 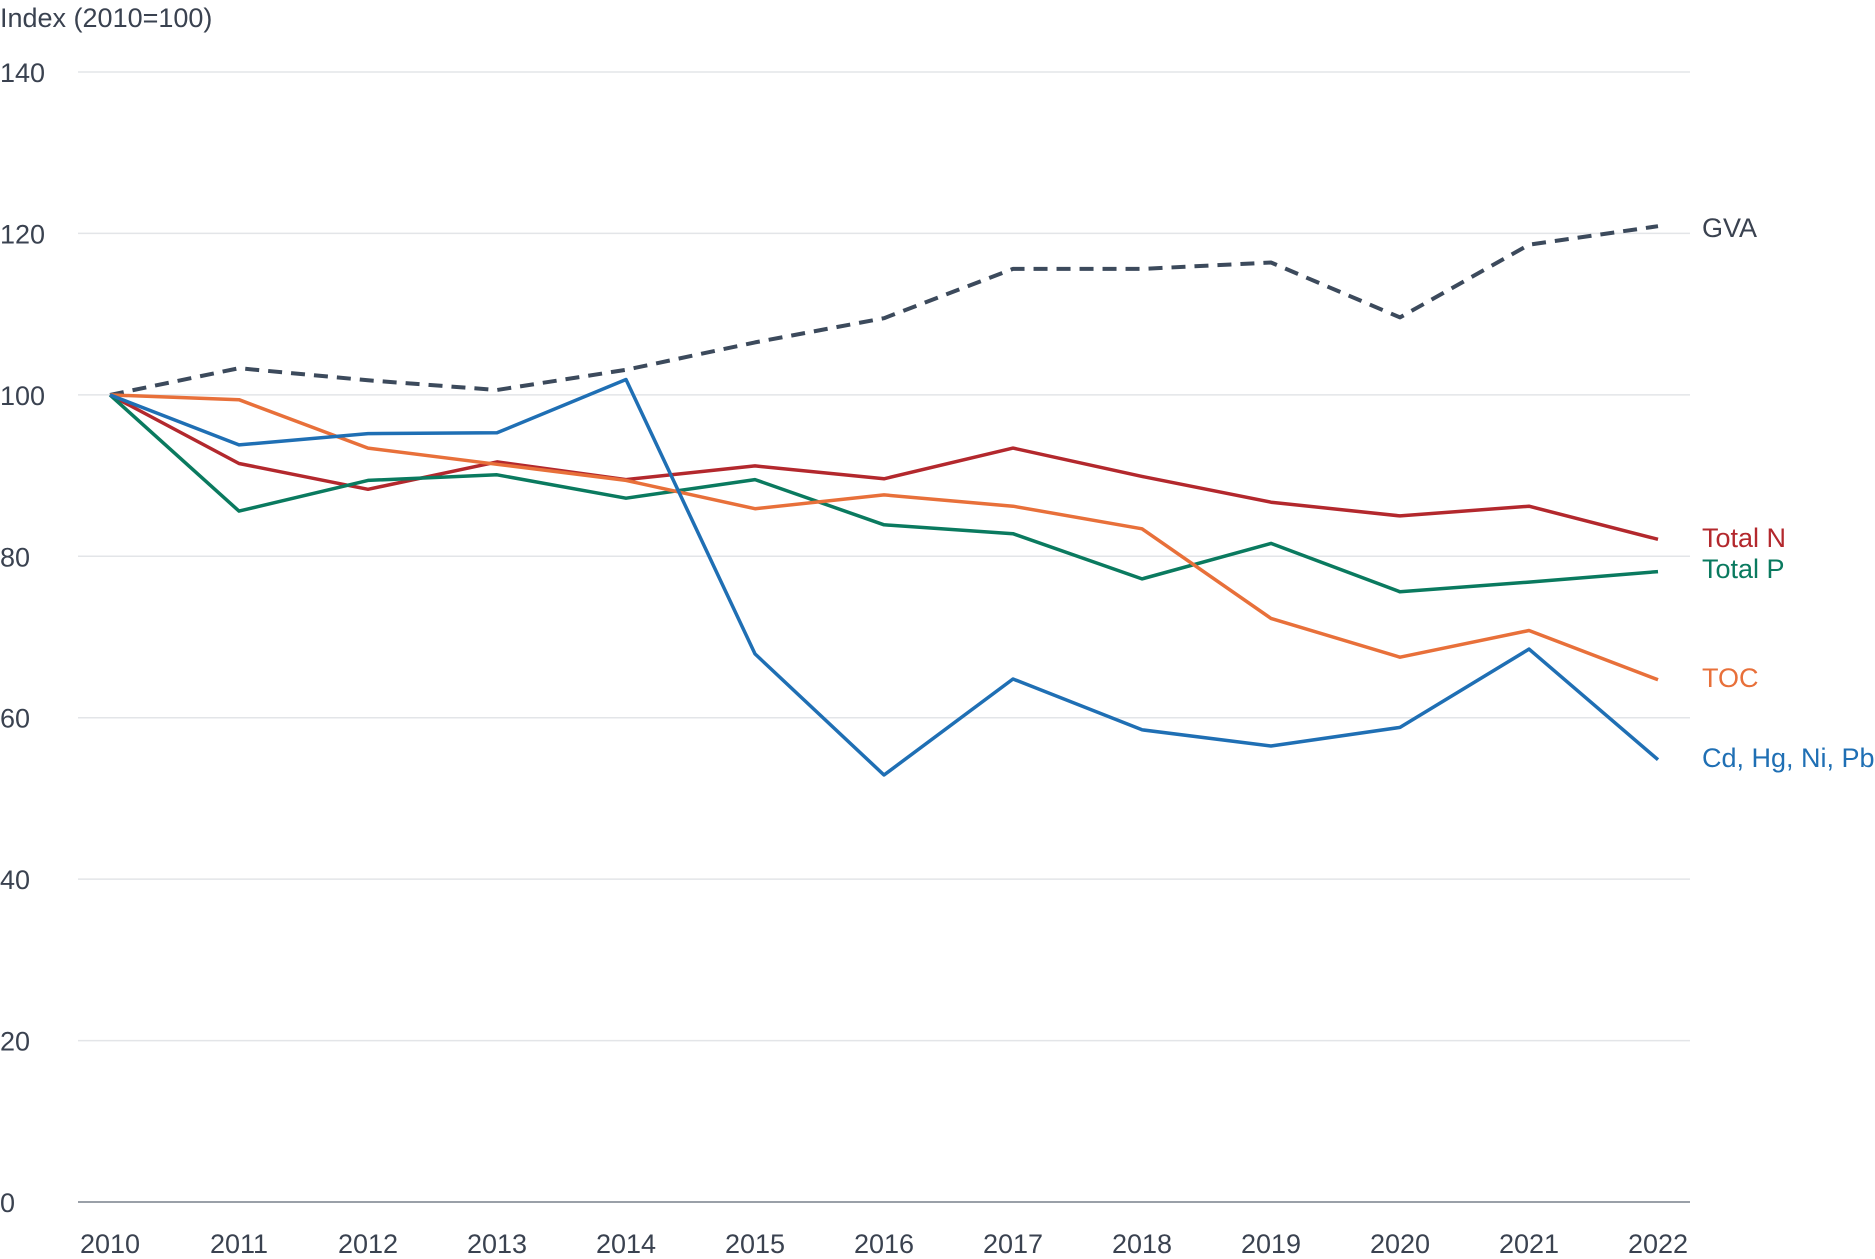 I want to click on y-tick-label-40: 40, so click(x=15, y=880).